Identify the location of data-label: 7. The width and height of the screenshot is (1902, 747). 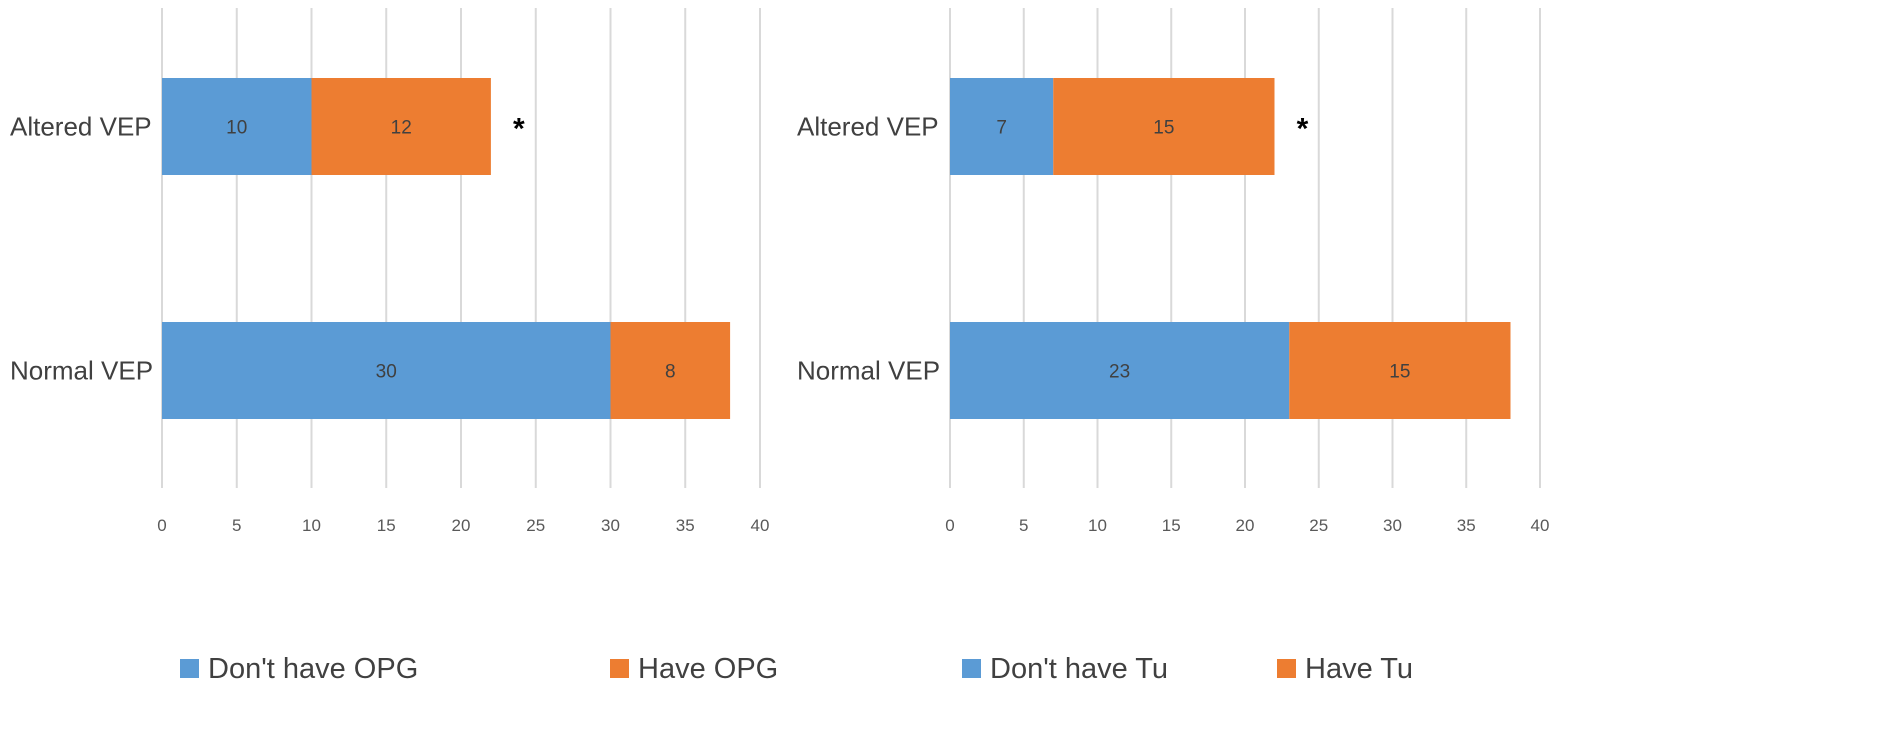
(1001, 128).